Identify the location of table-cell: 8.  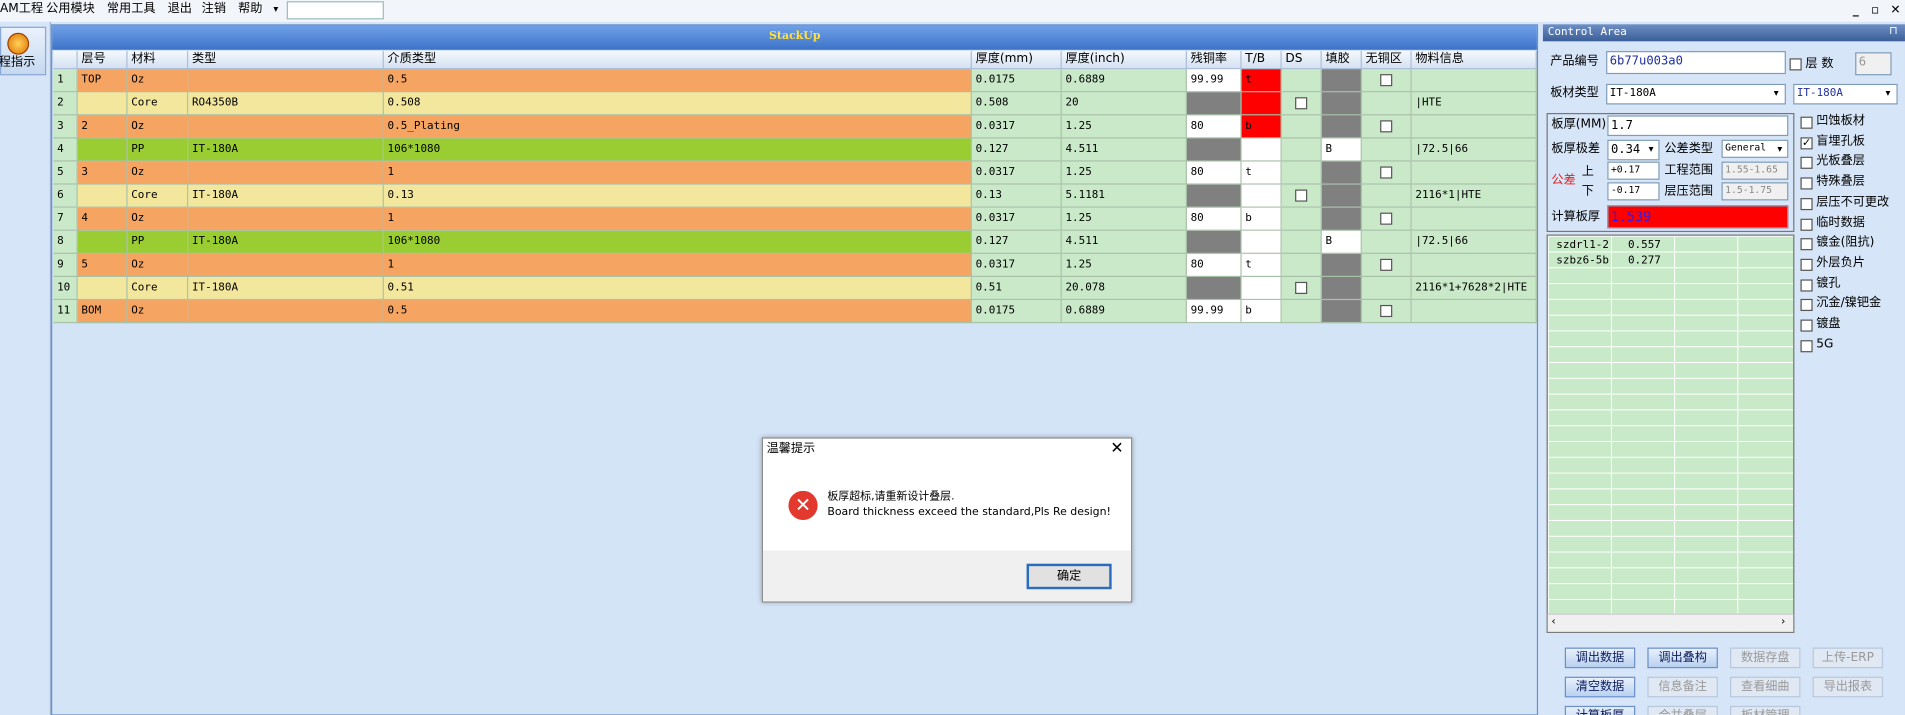
(65, 242).